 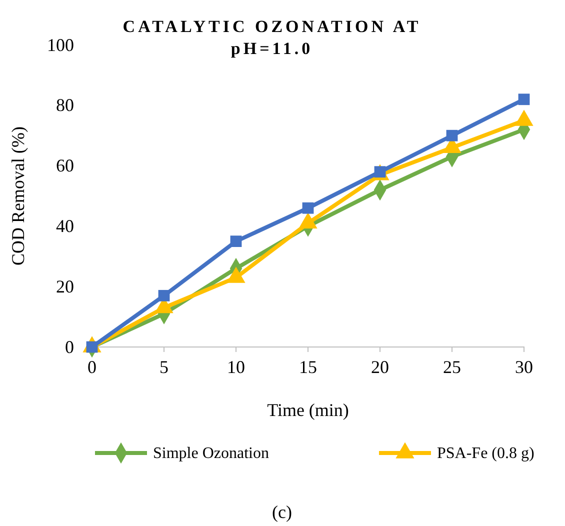 I want to click on x-axis-title: Time (min), so click(x=308, y=410).